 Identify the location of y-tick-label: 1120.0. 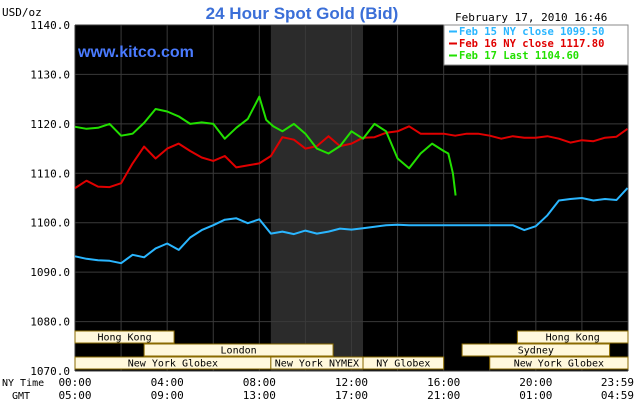
(50, 124).